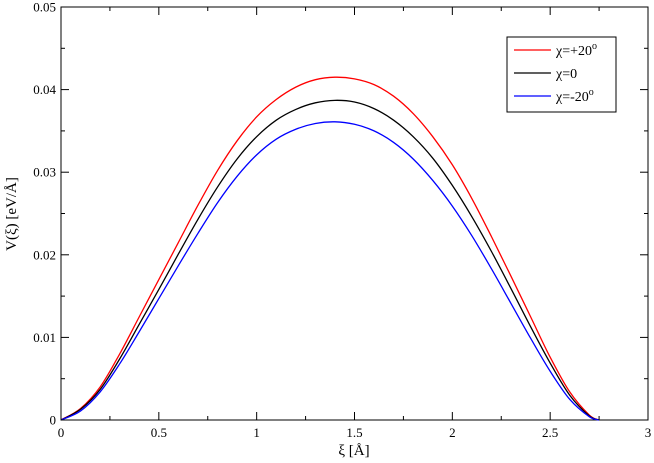  What do you see at coordinates (354, 432) in the screenshot?
I see `x-tick-label: 1.5` at bounding box center [354, 432].